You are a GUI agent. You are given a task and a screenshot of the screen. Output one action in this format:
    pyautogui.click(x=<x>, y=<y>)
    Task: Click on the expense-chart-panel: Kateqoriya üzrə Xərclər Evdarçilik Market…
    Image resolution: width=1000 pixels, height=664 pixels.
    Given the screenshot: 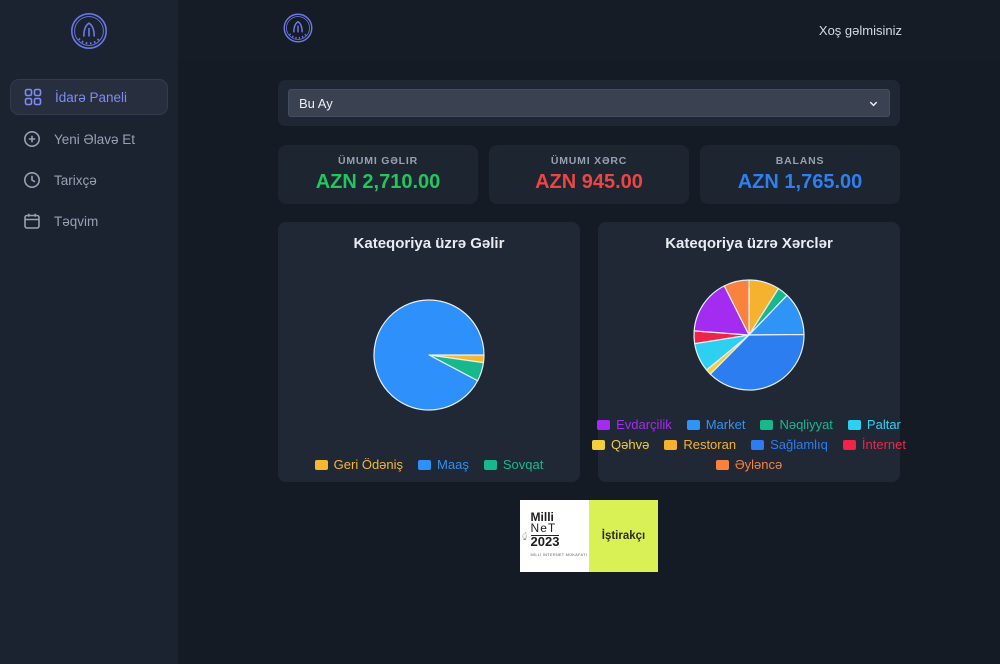 What is the action you would take?
    pyautogui.click(x=749, y=352)
    